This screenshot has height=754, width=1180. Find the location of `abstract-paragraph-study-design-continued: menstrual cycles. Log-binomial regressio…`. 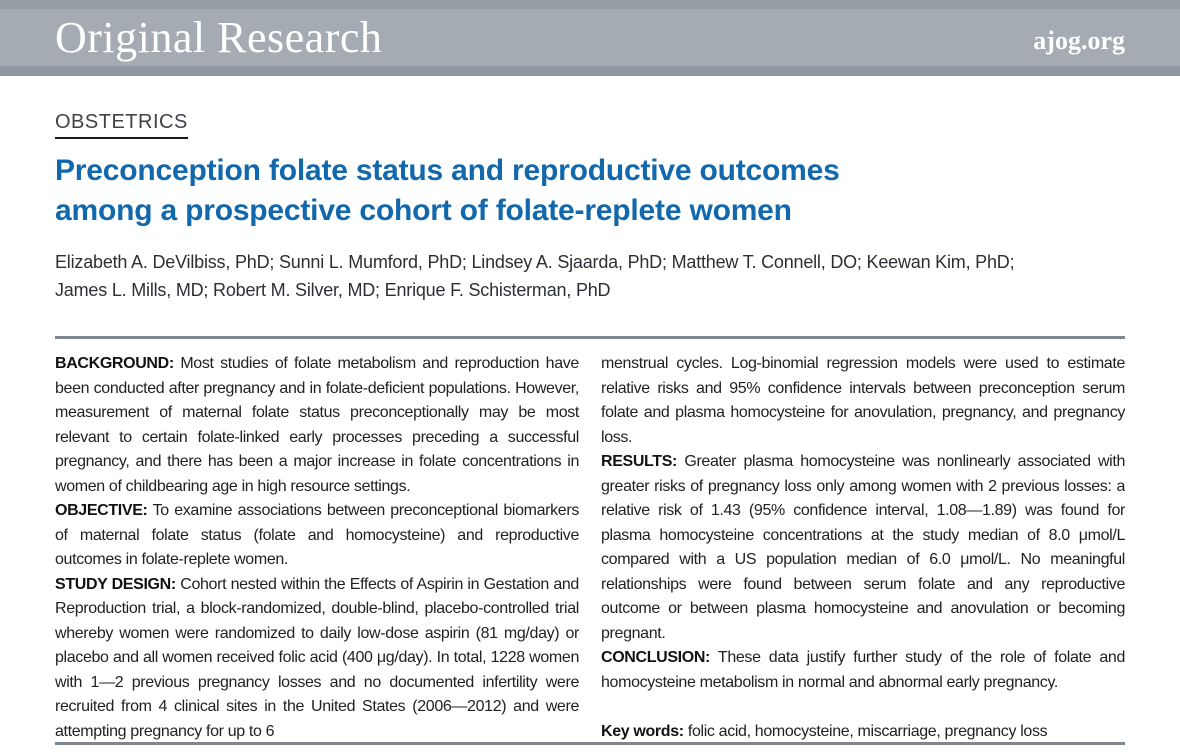

abstract-paragraph-study-design-continued: menstrual cycles. Log-binomial regressio… is located at coordinates (863, 401).